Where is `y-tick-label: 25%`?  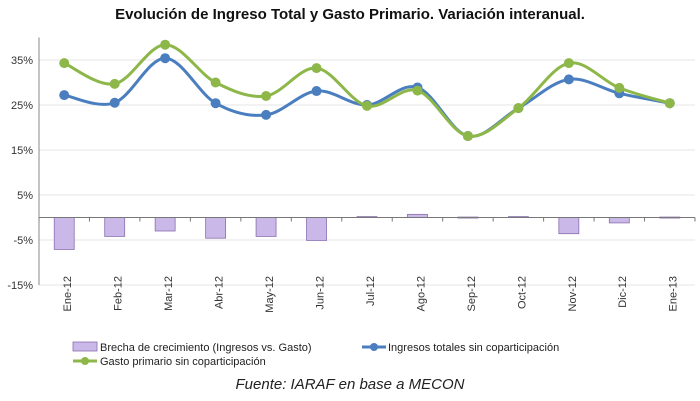
y-tick-label: 25% is located at coordinates (22, 106).